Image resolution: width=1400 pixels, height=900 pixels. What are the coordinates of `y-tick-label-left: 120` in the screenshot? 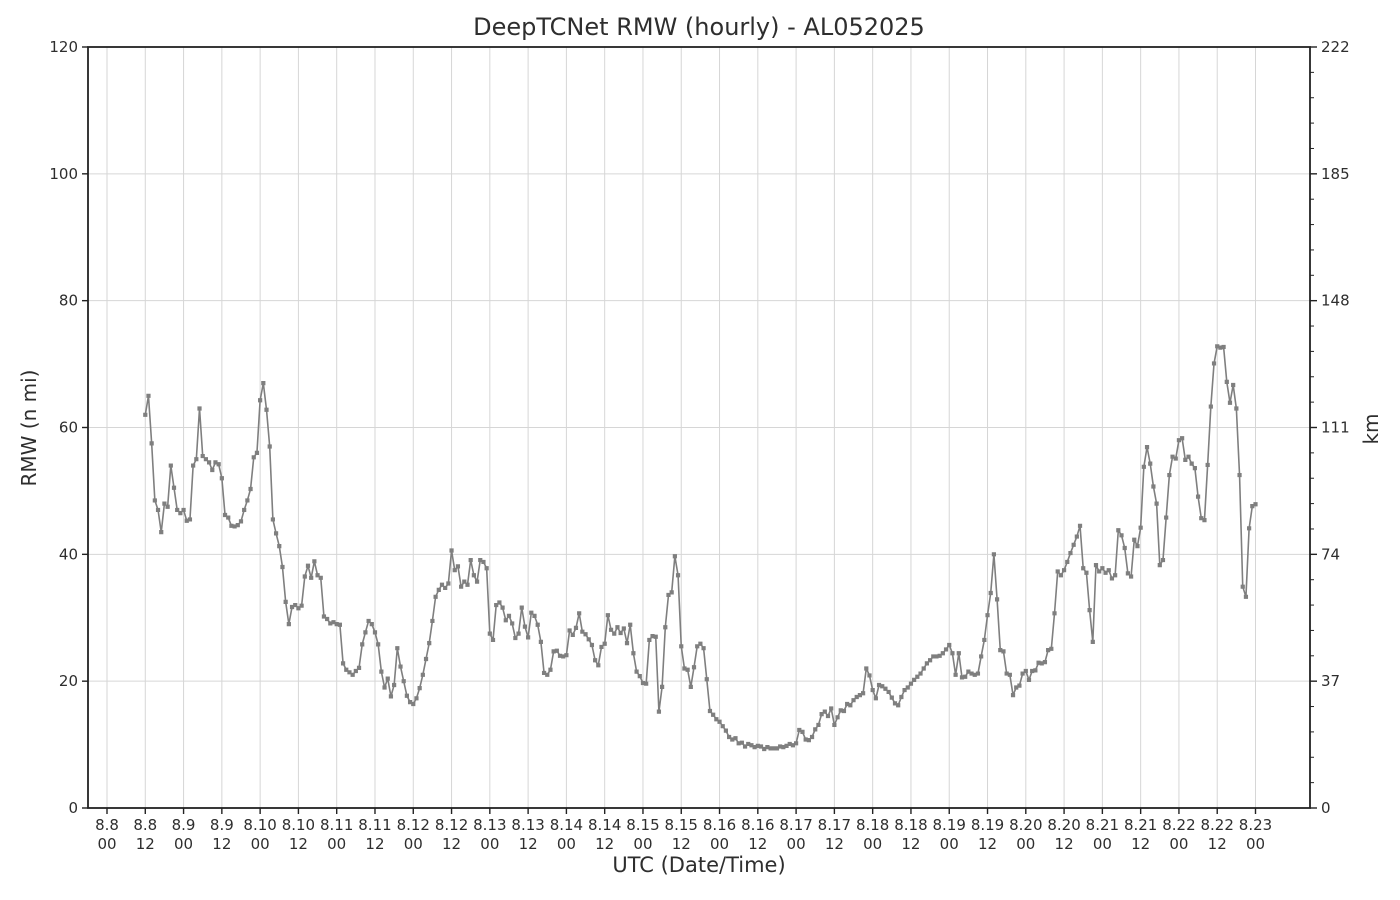 It's located at (63, 47).